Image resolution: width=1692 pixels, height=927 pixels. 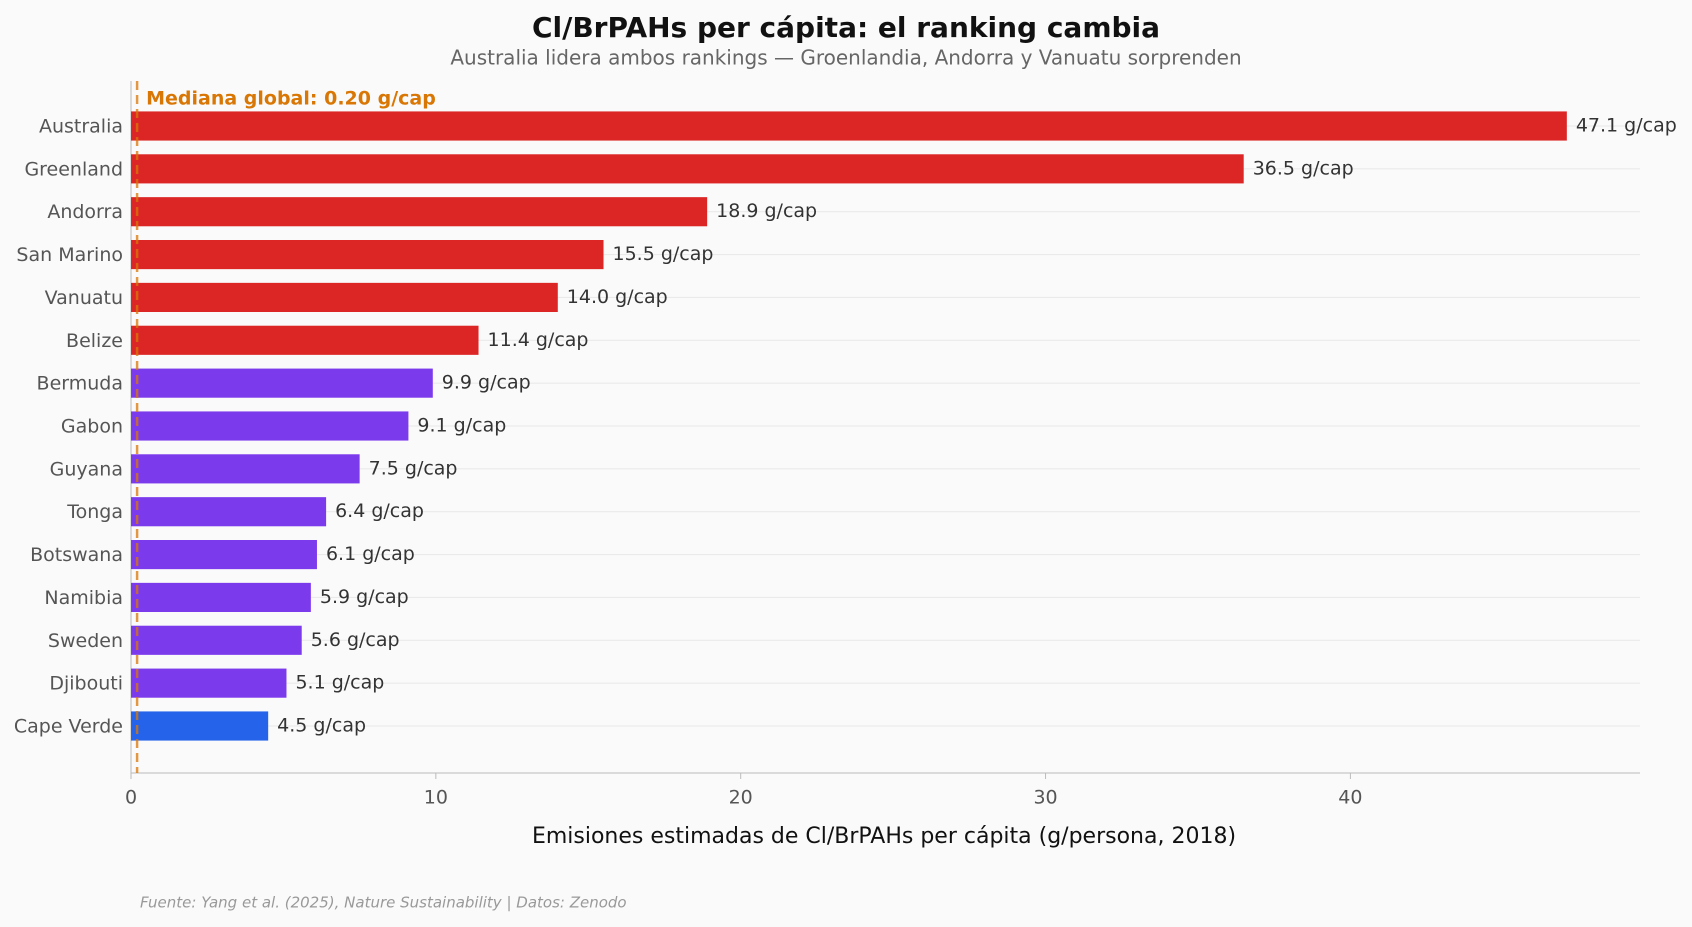 I want to click on y-tick-label: Greenland, so click(x=73, y=169).